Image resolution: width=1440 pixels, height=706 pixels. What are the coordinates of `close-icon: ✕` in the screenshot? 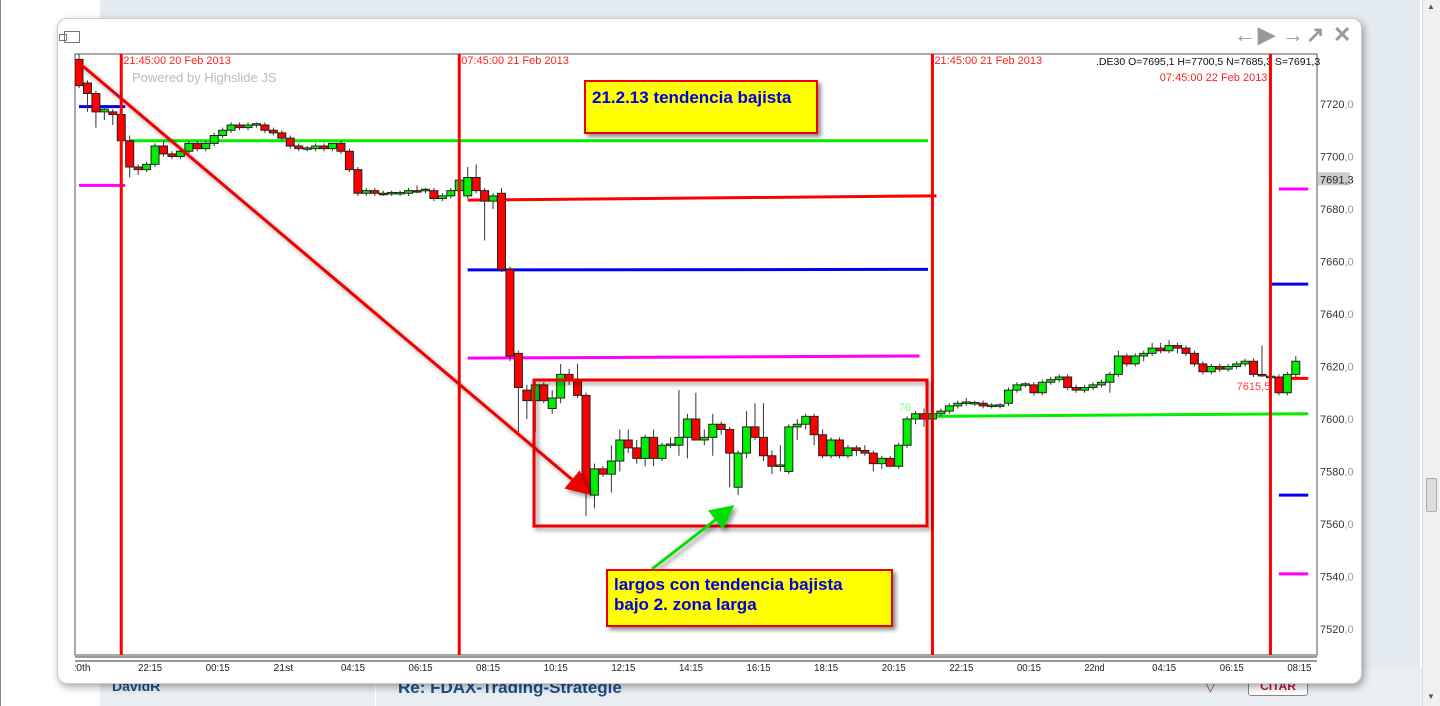 It's located at (1342, 34).